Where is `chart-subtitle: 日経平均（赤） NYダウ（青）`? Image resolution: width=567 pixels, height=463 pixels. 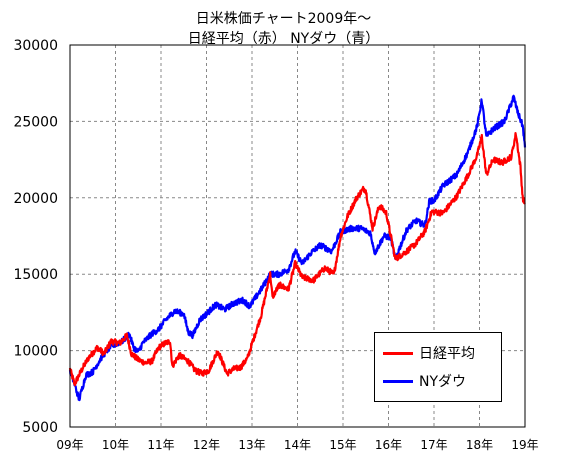 chart-subtitle: 日経平均（赤） NYダウ（青） is located at coordinates (283, 39).